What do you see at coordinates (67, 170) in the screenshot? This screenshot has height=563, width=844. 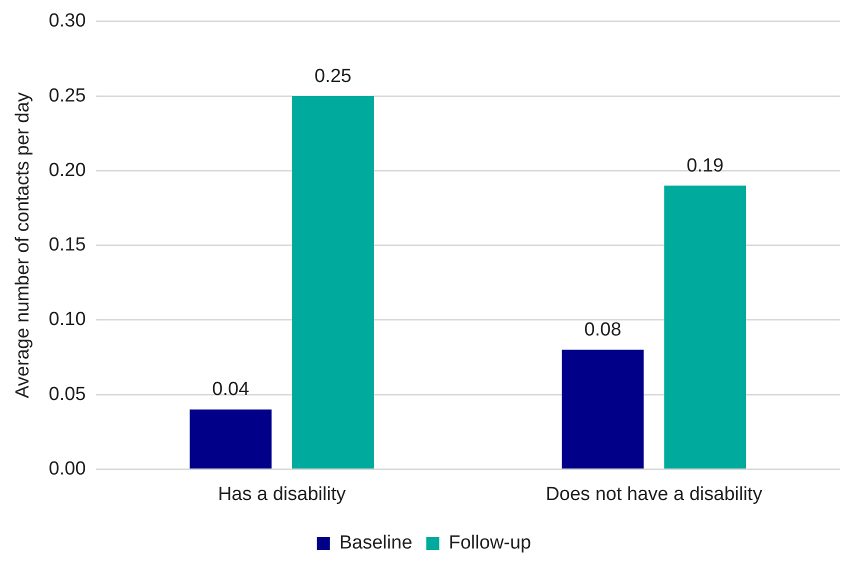 I see `y-tick-label: 0.20` at bounding box center [67, 170].